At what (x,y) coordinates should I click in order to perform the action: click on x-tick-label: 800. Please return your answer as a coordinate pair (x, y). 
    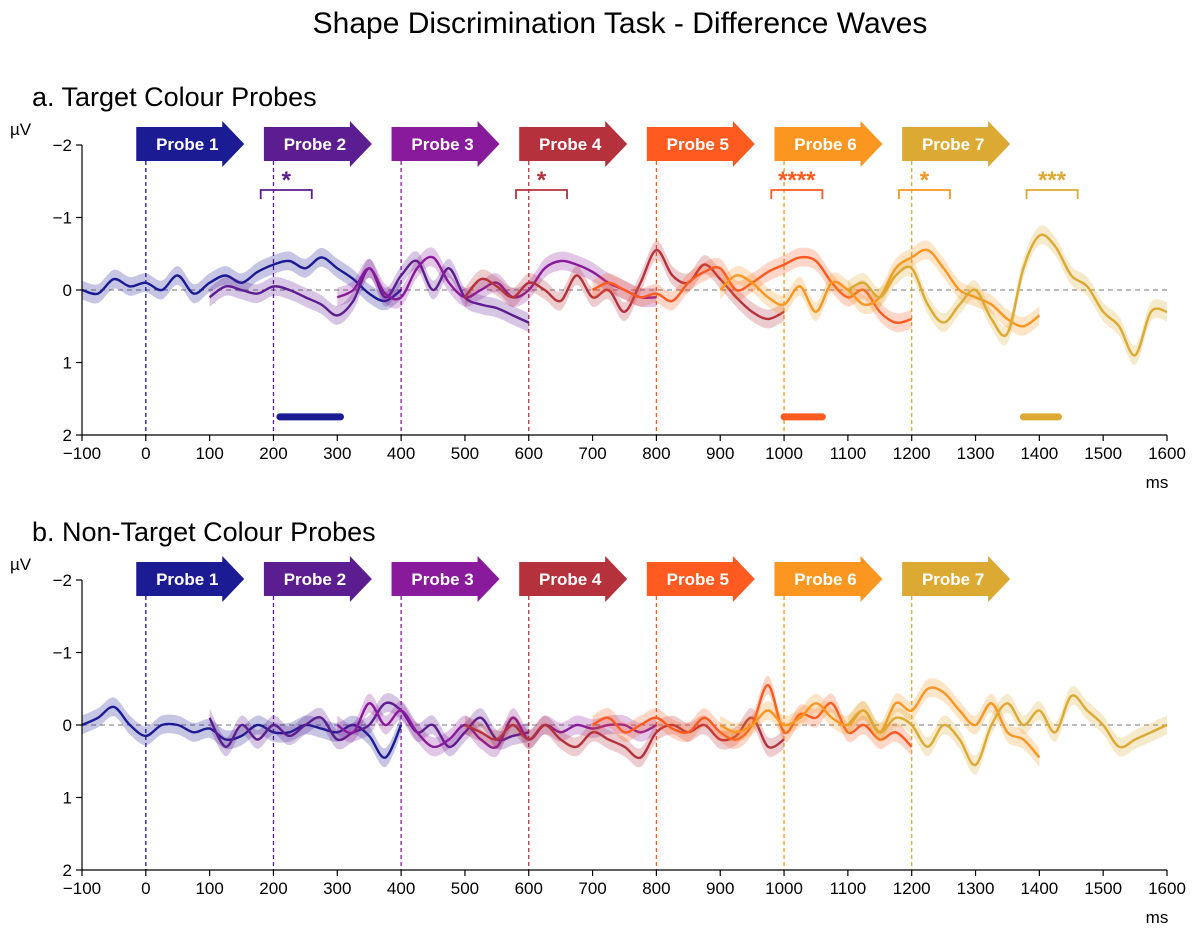
    Looking at the image, I should click on (656, 453).